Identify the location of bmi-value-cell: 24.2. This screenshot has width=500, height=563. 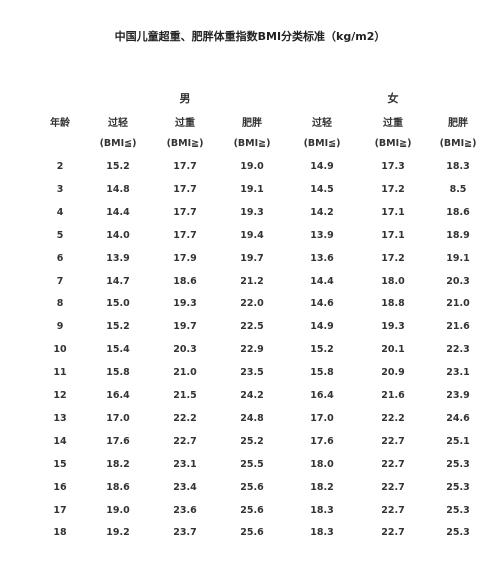
(252, 395).